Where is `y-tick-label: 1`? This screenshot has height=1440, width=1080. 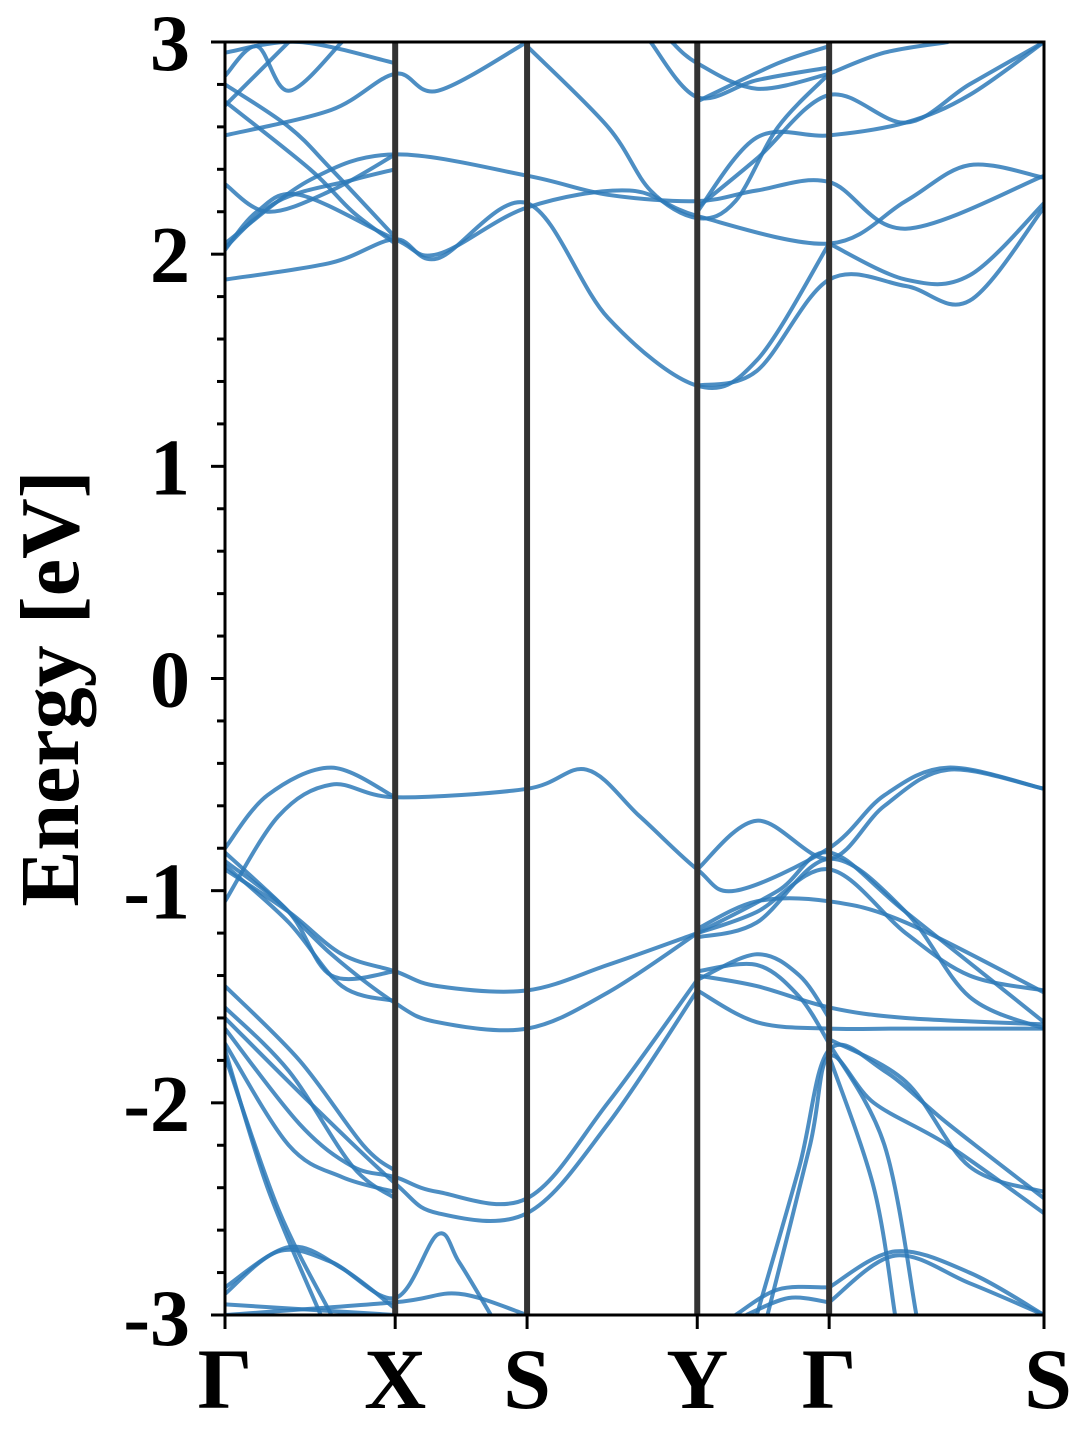
y-tick-label: 1 is located at coordinates (170, 468).